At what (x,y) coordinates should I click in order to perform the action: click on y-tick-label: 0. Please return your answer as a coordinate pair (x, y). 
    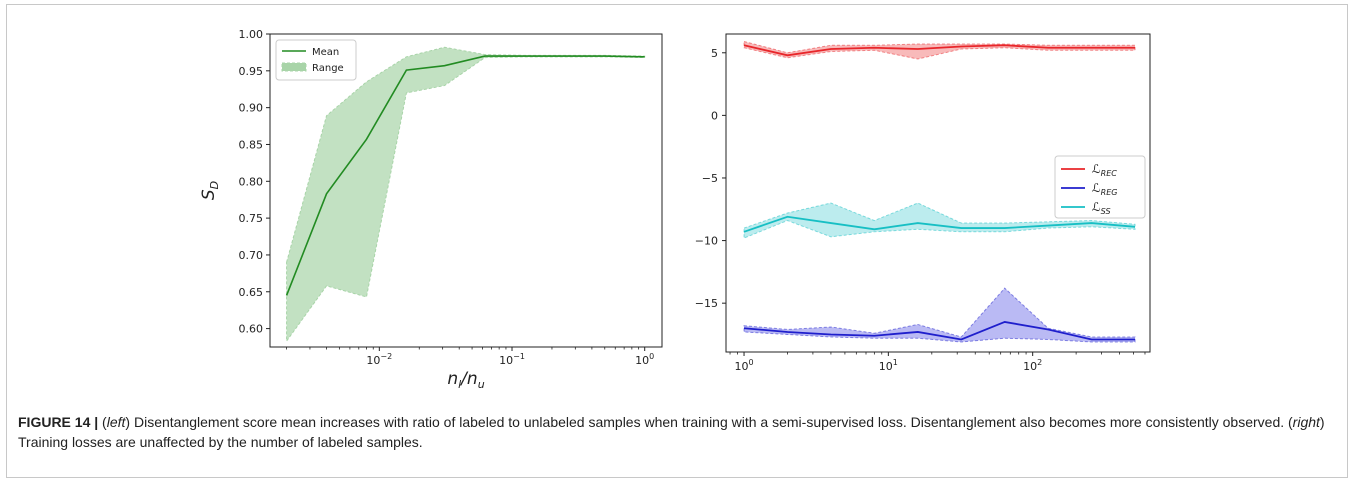
    Looking at the image, I should click on (714, 115).